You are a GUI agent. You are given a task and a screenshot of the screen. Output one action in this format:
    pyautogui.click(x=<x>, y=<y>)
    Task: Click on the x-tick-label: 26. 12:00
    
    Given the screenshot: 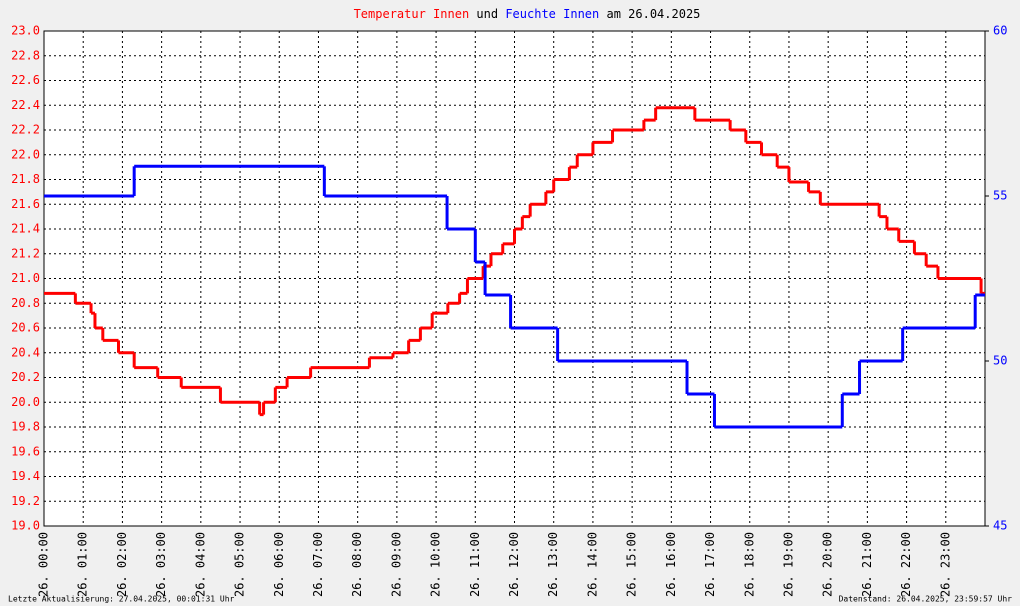 What is the action you would take?
    pyautogui.click(x=514, y=564)
    